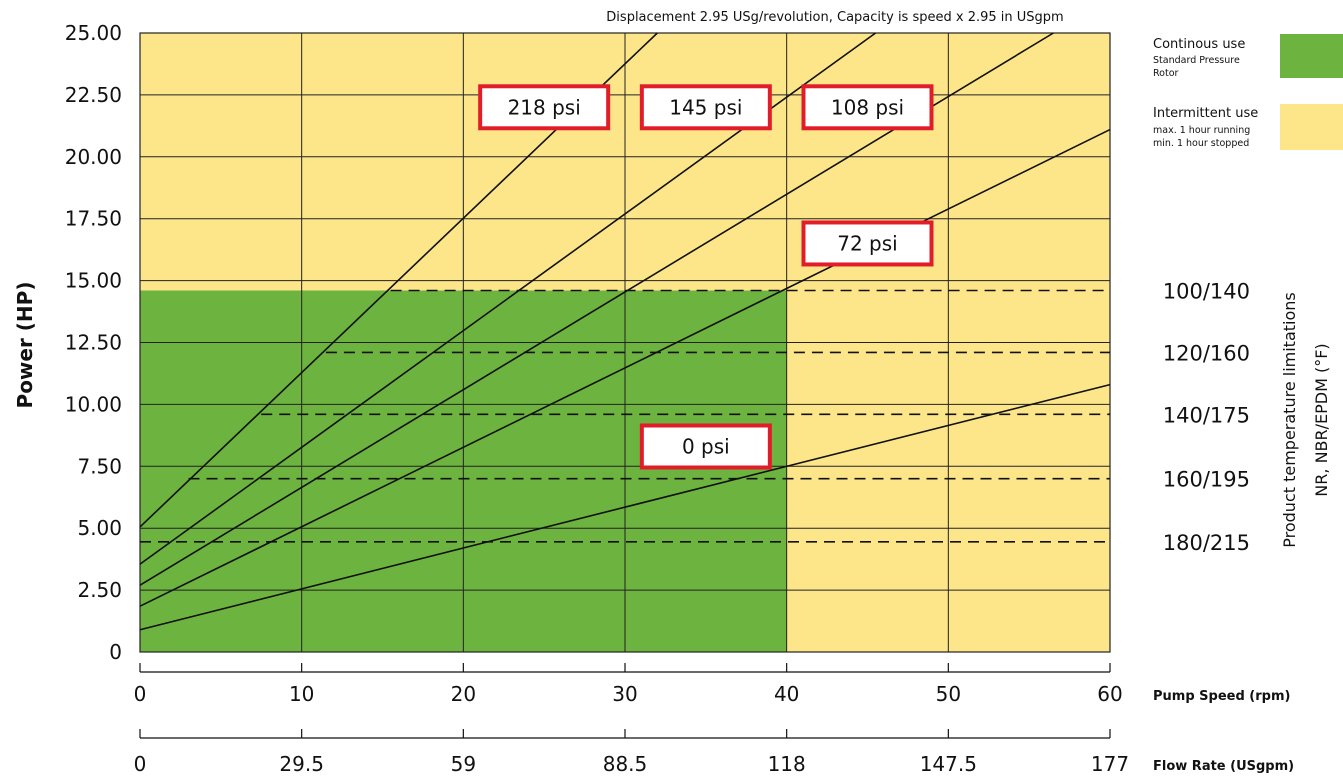 This screenshot has height=779, width=1343. What do you see at coordinates (115, 652) in the screenshot?
I see `y-tick-label-0: 0` at bounding box center [115, 652].